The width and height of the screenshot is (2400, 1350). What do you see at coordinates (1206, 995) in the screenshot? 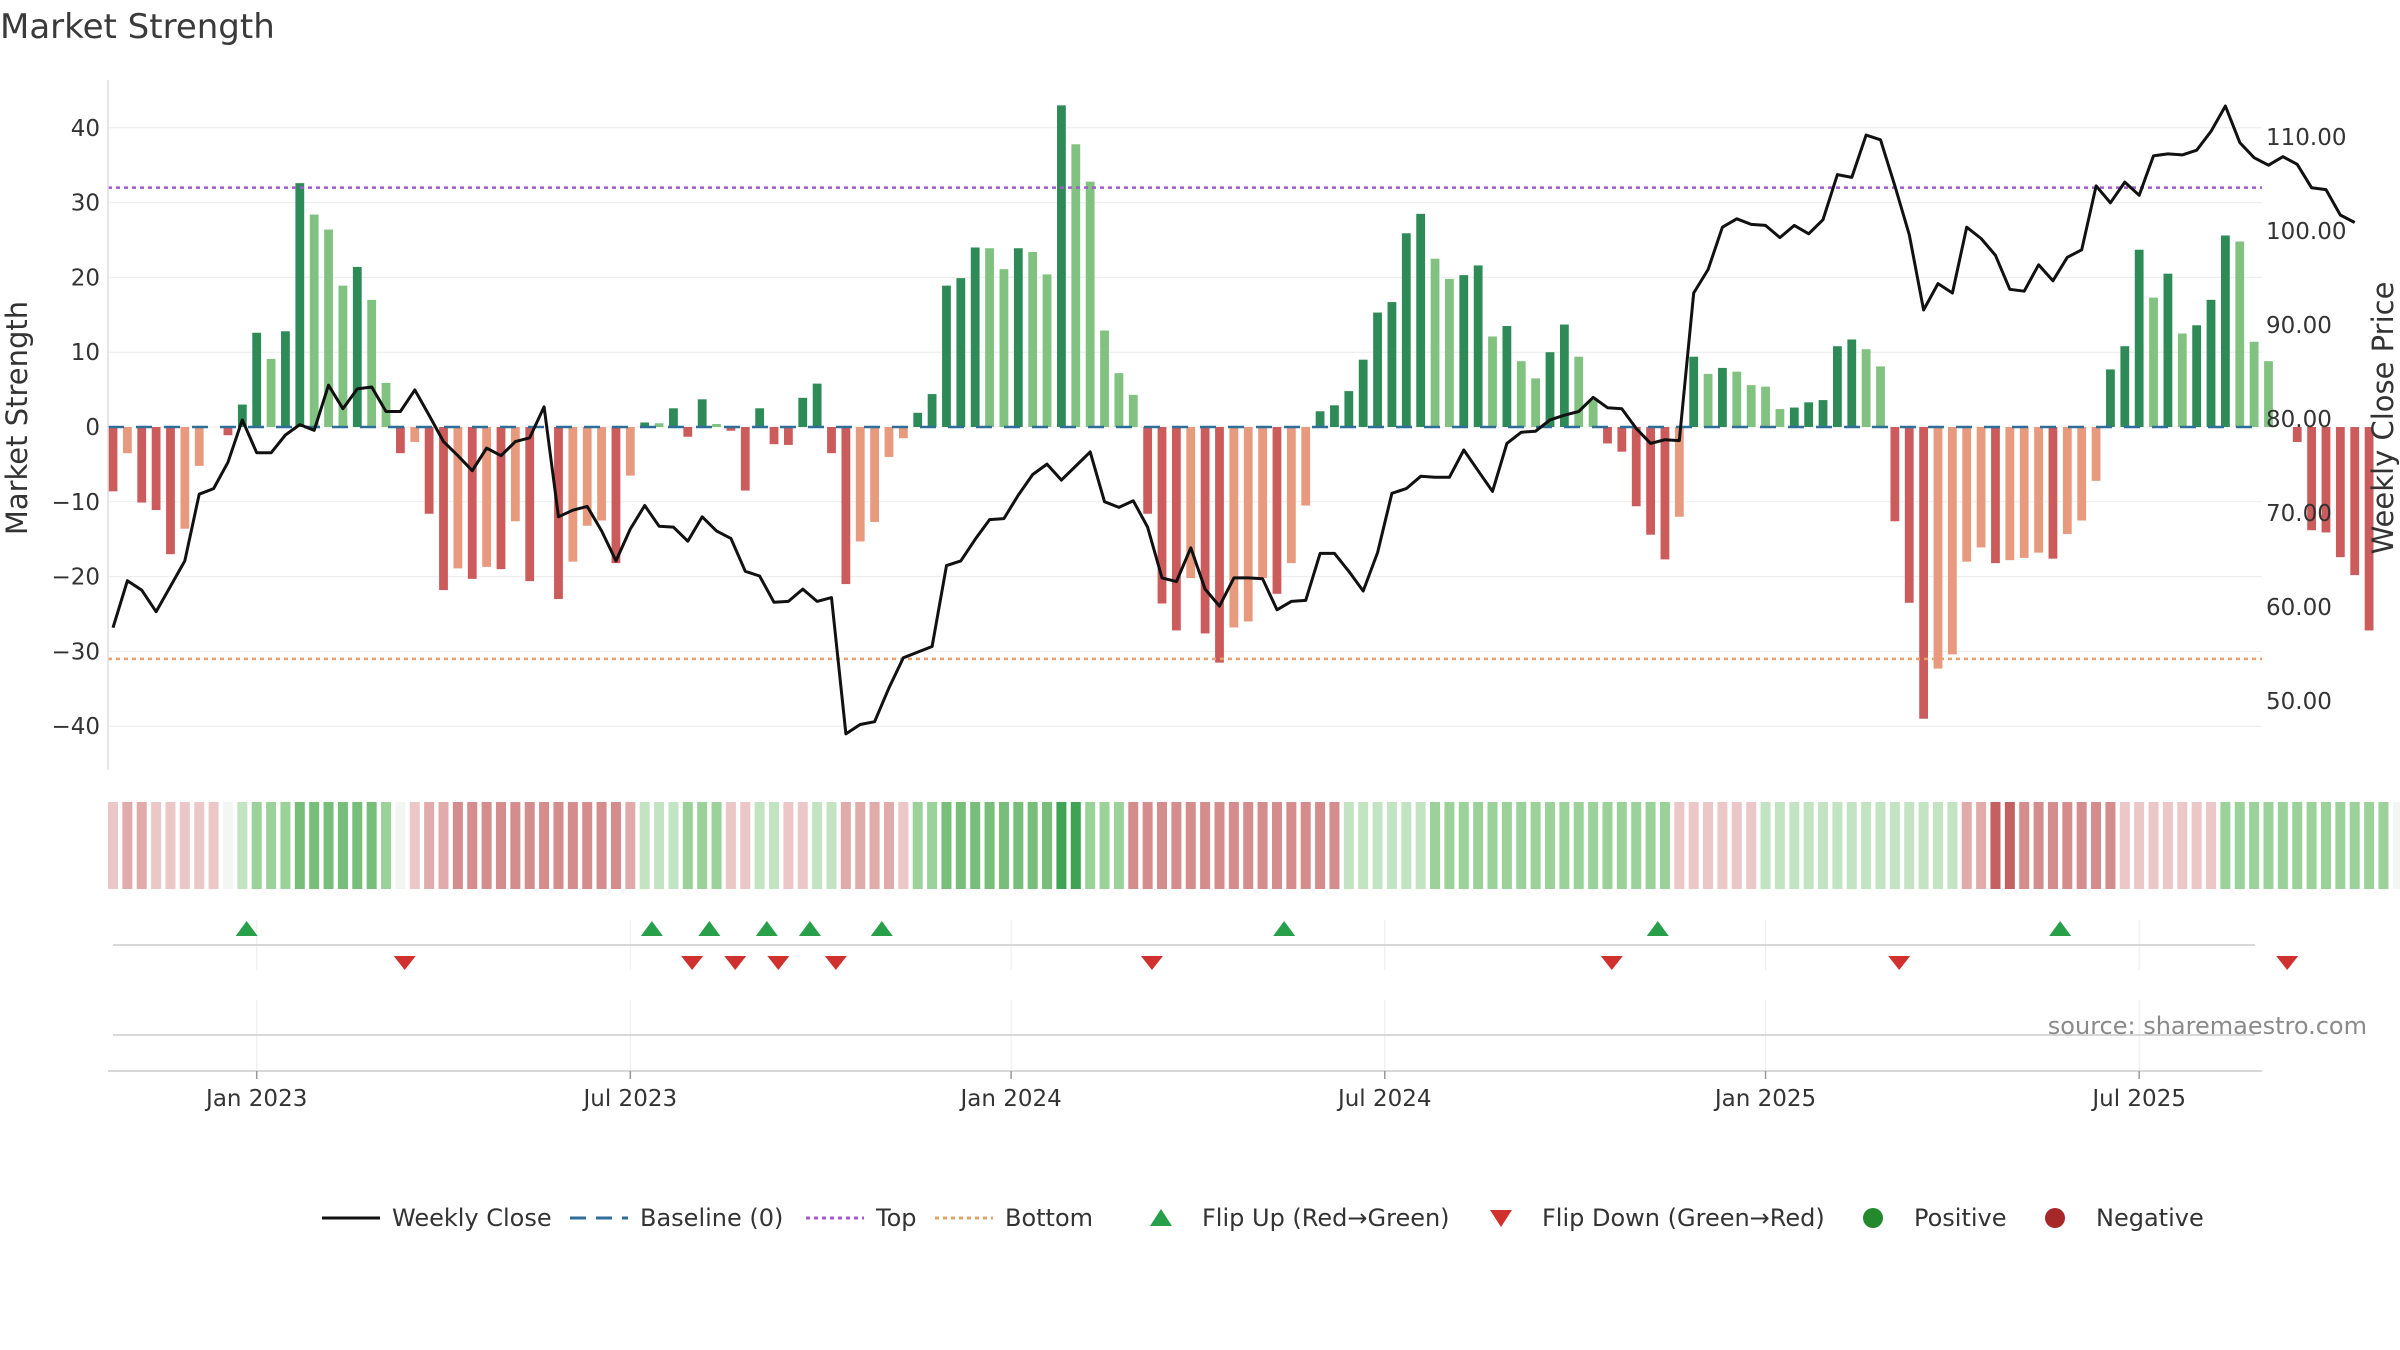
I see `flip-markers` at bounding box center [1206, 995].